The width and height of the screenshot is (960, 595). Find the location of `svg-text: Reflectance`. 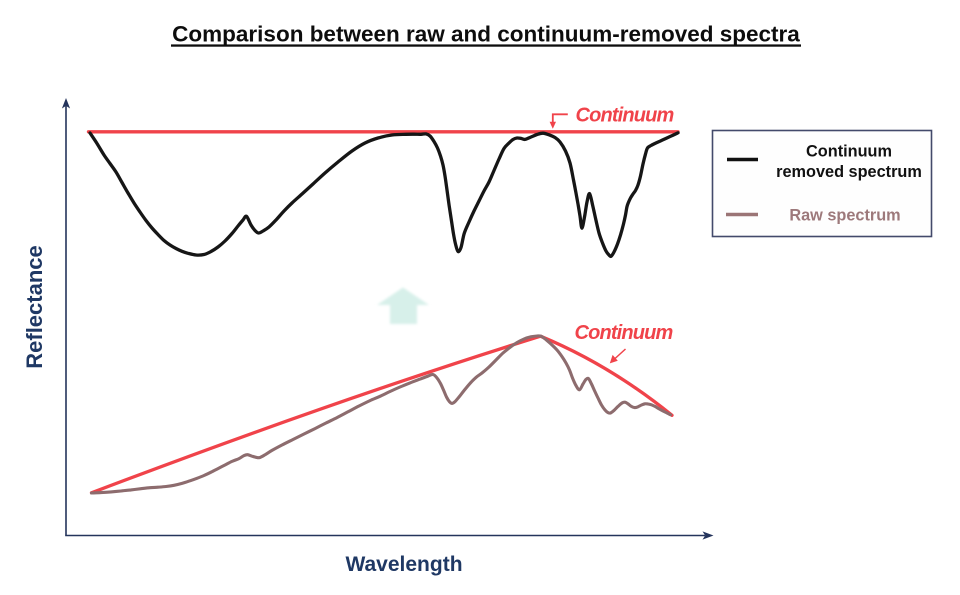

svg-text: Reflectance is located at coordinates (34, 307).